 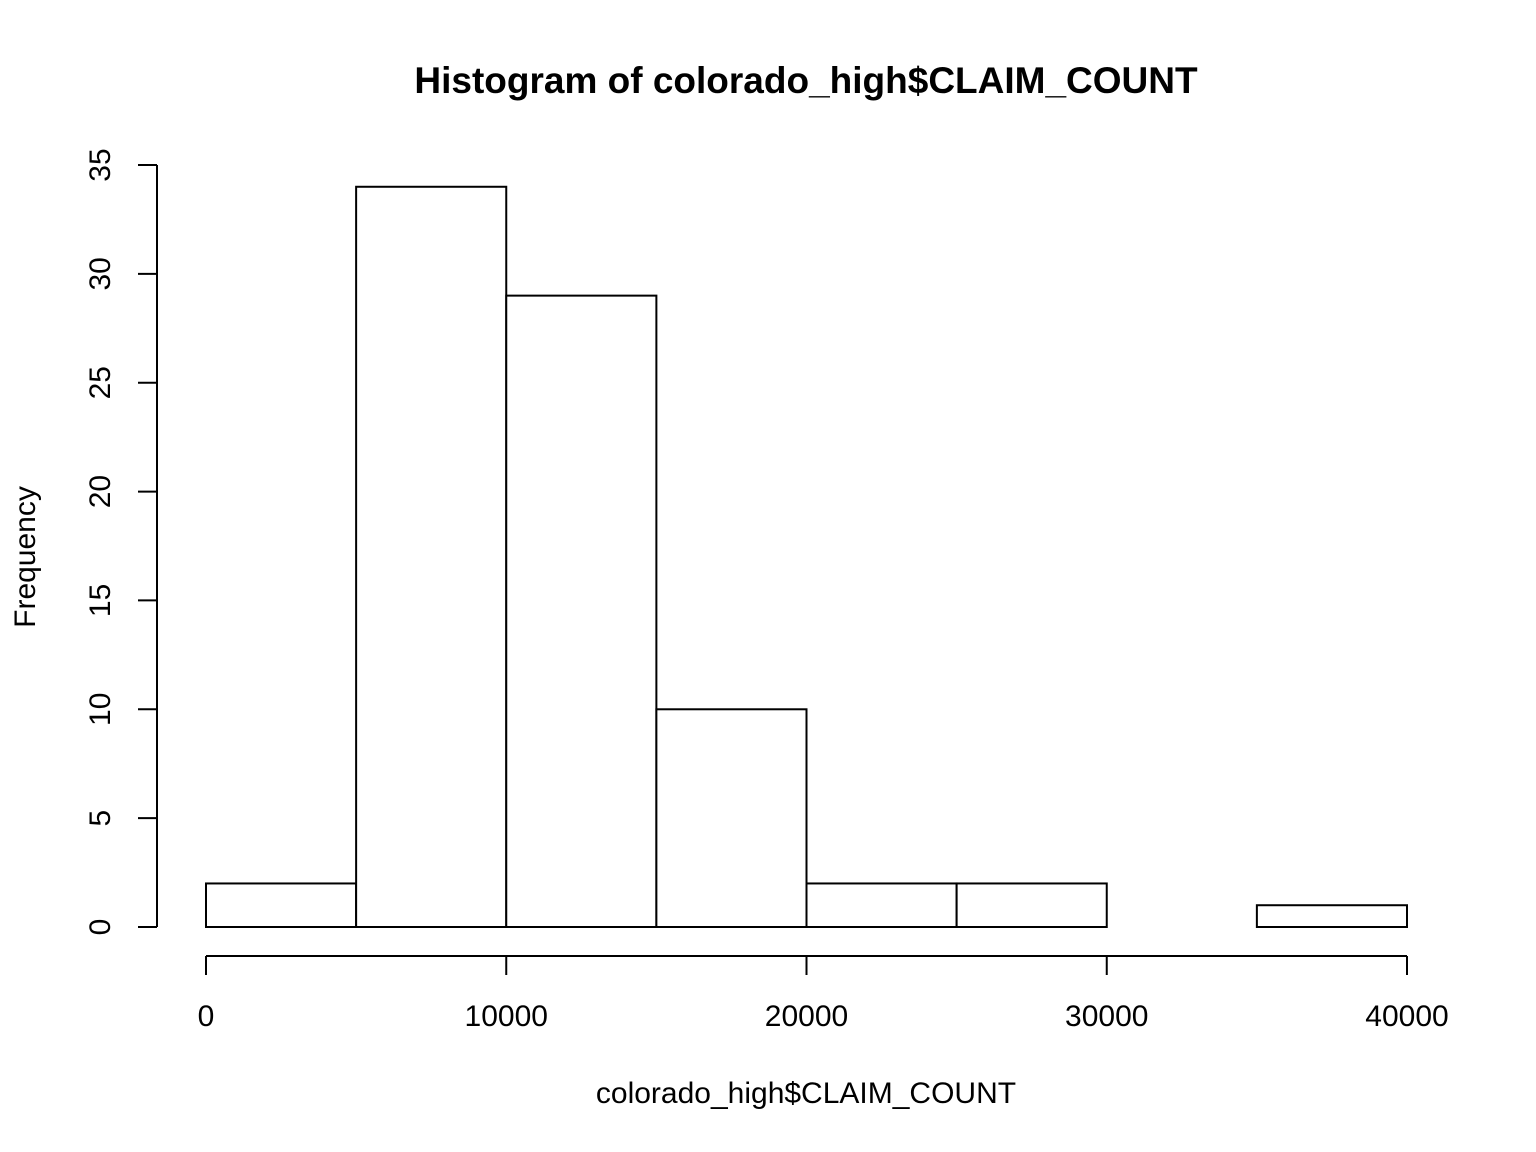 What do you see at coordinates (100, 927) in the screenshot?
I see `y-tick-label-0: 0` at bounding box center [100, 927].